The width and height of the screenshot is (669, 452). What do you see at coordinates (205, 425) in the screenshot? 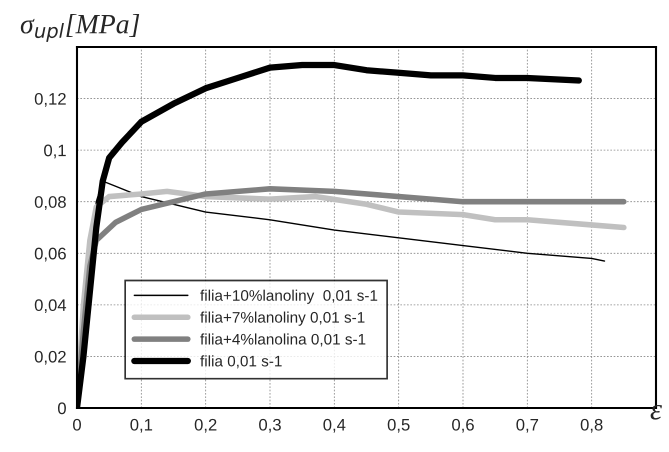
I see `x-tick-label: 0,2` at bounding box center [205, 425].